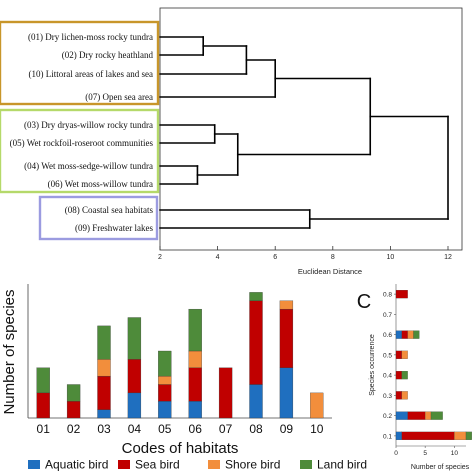  What do you see at coordinates (455, 453) in the screenshot?
I see `occurrence-x-tick-label: 10` at bounding box center [455, 453].